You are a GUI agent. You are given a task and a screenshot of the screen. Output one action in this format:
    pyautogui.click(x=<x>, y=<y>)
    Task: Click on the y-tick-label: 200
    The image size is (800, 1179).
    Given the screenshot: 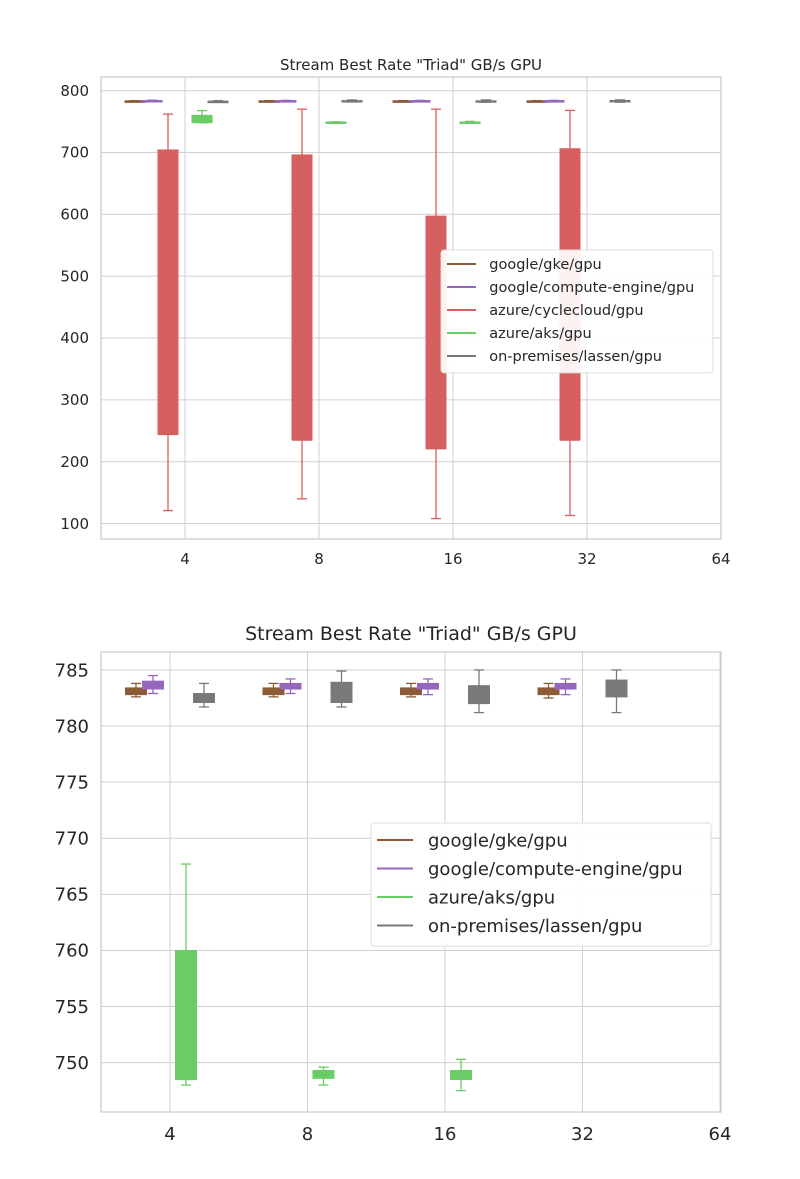 What is the action you would take?
    pyautogui.click(x=74, y=462)
    